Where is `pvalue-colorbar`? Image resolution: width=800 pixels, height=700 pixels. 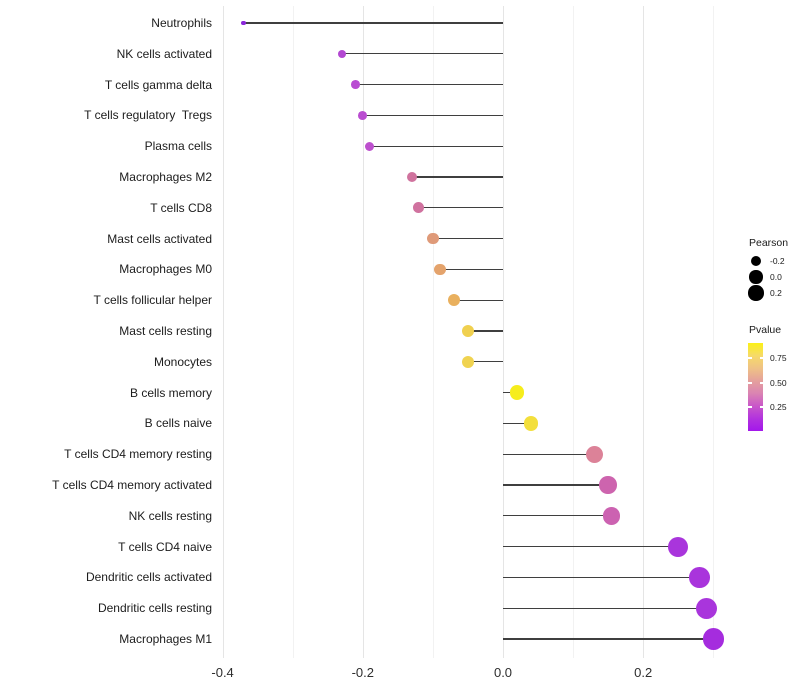 pvalue-colorbar is located at coordinates (755, 387).